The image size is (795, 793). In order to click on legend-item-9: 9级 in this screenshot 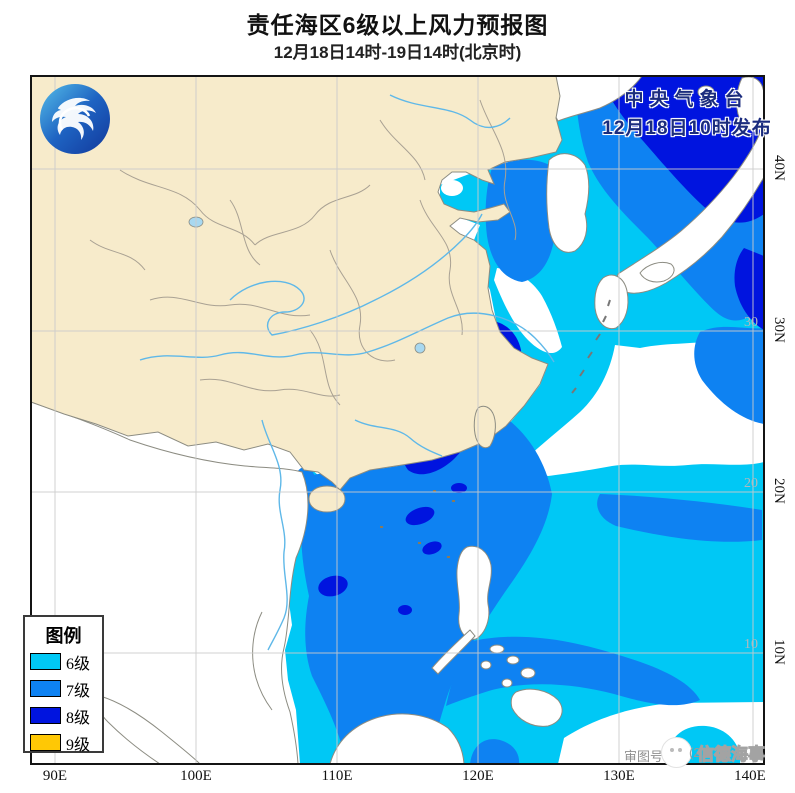, I will do `click(63, 742)`.